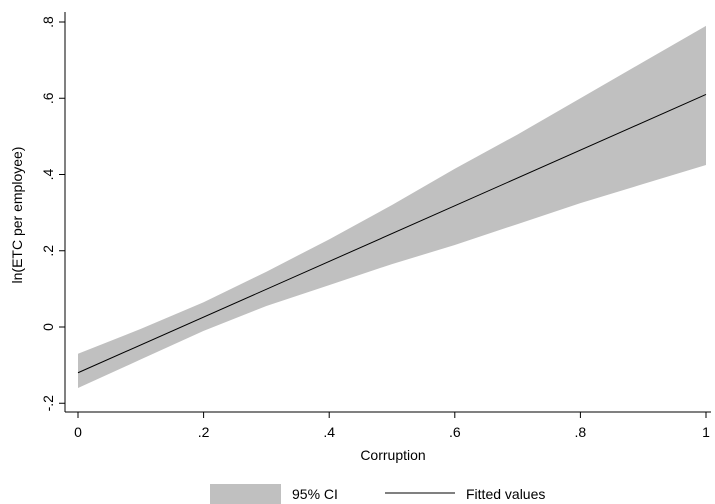 The image size is (715, 504). Describe the element at coordinates (48, 98) in the screenshot. I see `y-tick-label: .6` at that location.